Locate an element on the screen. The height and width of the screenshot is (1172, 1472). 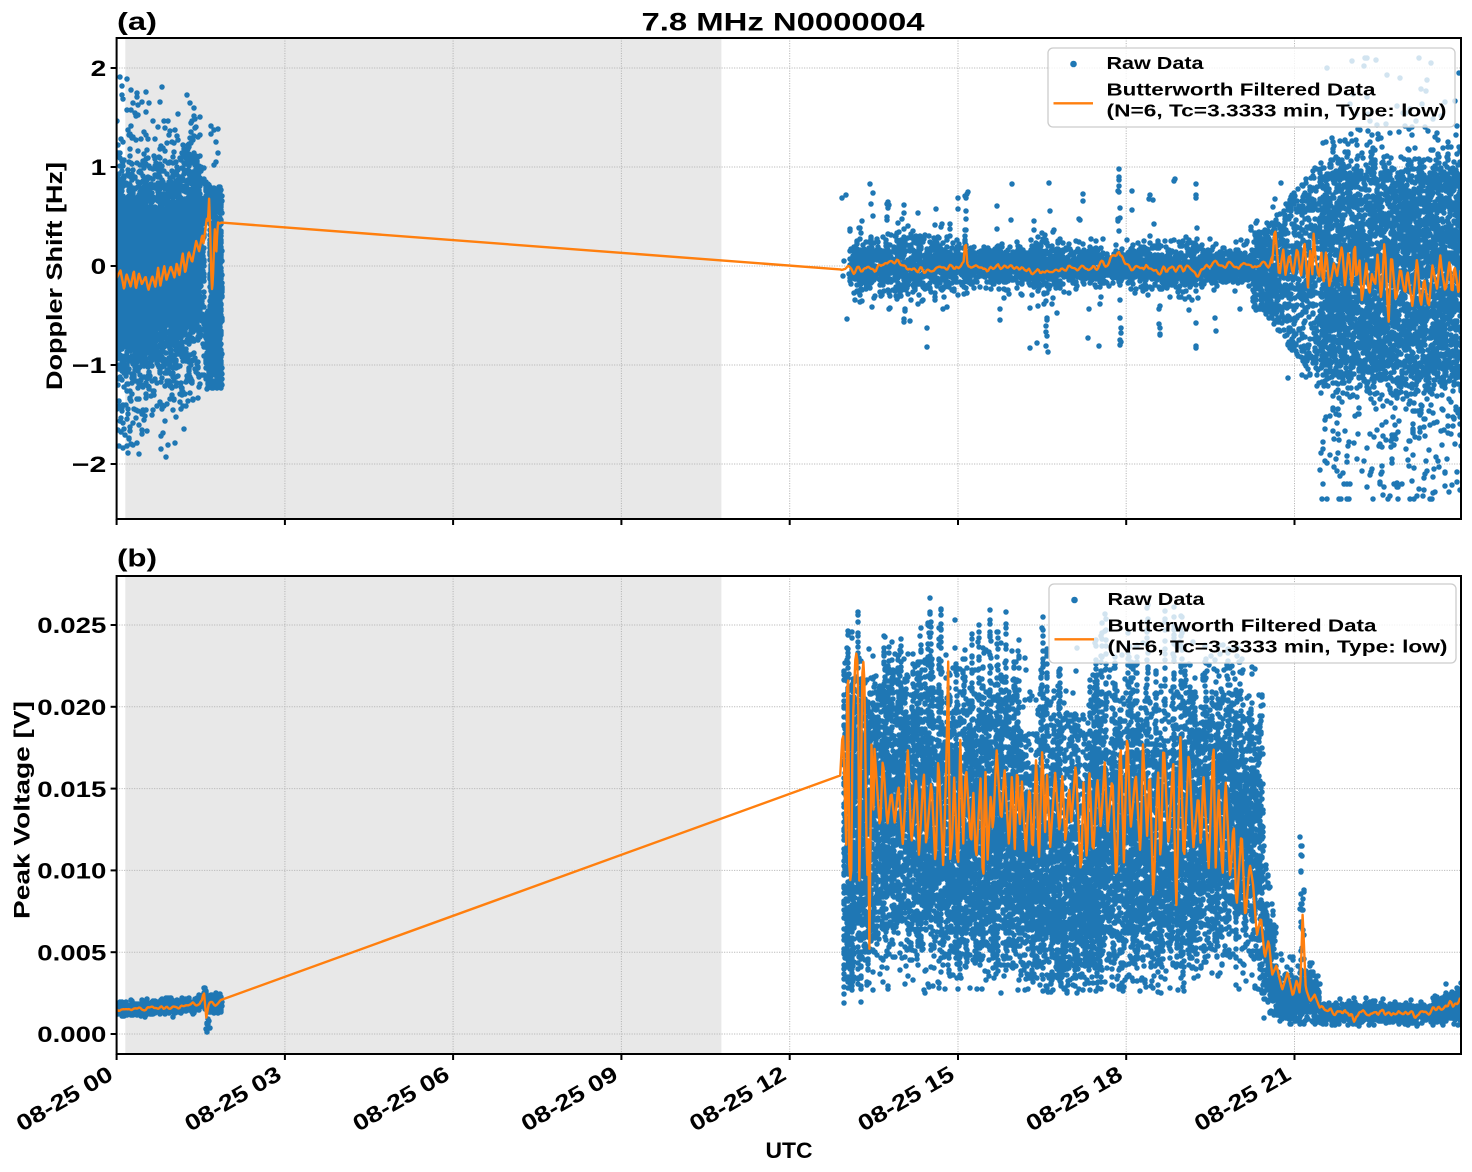
svg-text: 0.015 is located at coordinates (71, 789).